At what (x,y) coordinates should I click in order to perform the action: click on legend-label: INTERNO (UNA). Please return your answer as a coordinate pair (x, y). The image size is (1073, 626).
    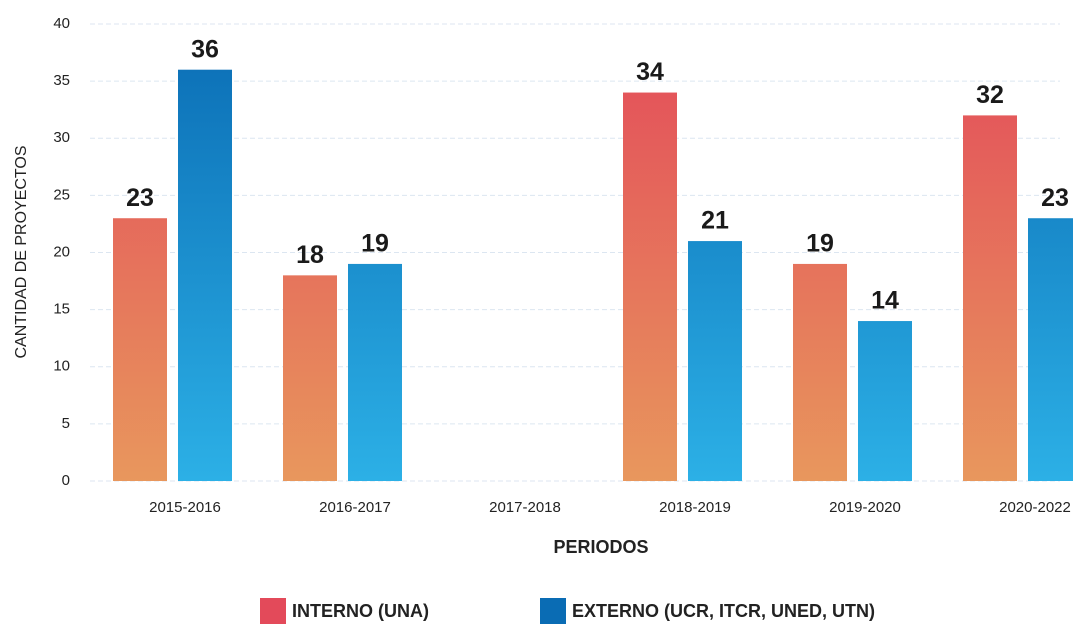
    Looking at the image, I should click on (360, 611).